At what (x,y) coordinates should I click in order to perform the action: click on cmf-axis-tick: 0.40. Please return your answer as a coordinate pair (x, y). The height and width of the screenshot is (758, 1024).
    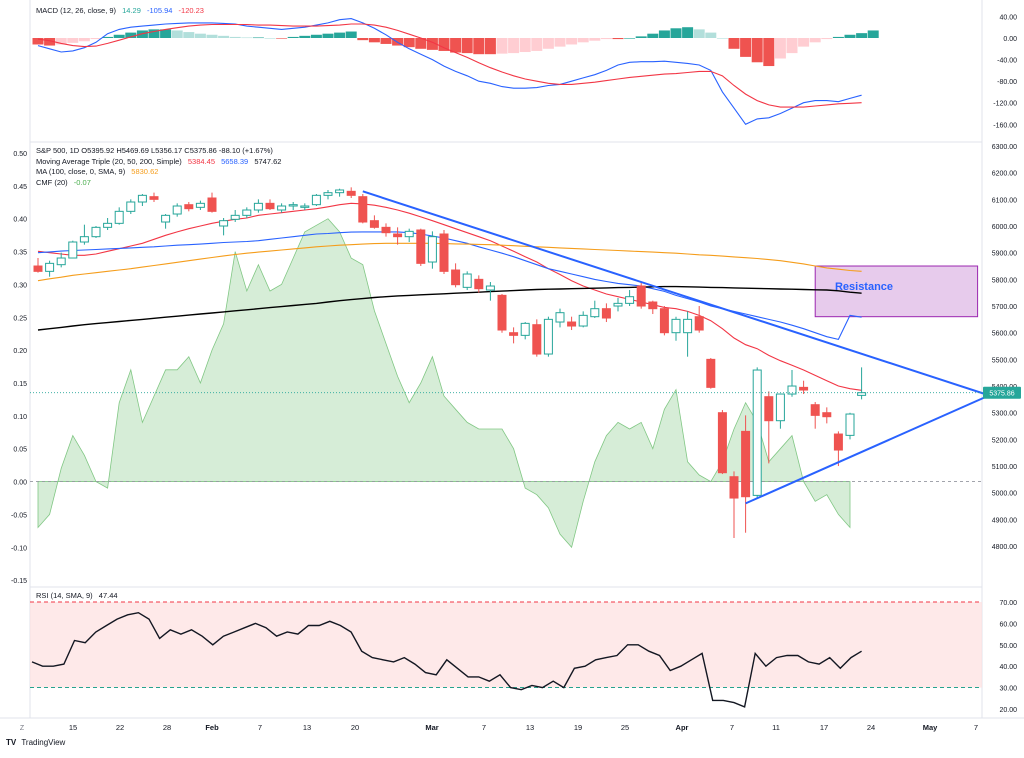
    Looking at the image, I should click on (20, 220).